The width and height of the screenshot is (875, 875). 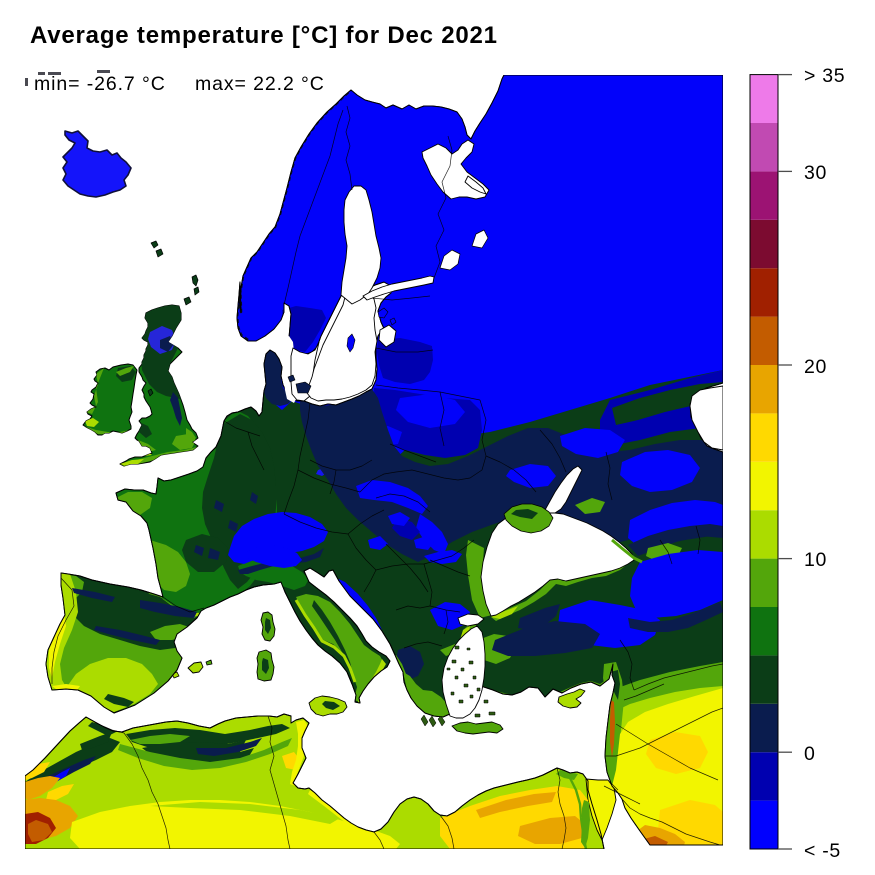 What do you see at coordinates (815, 560) in the screenshot?
I see `svg-text: 10` at bounding box center [815, 560].